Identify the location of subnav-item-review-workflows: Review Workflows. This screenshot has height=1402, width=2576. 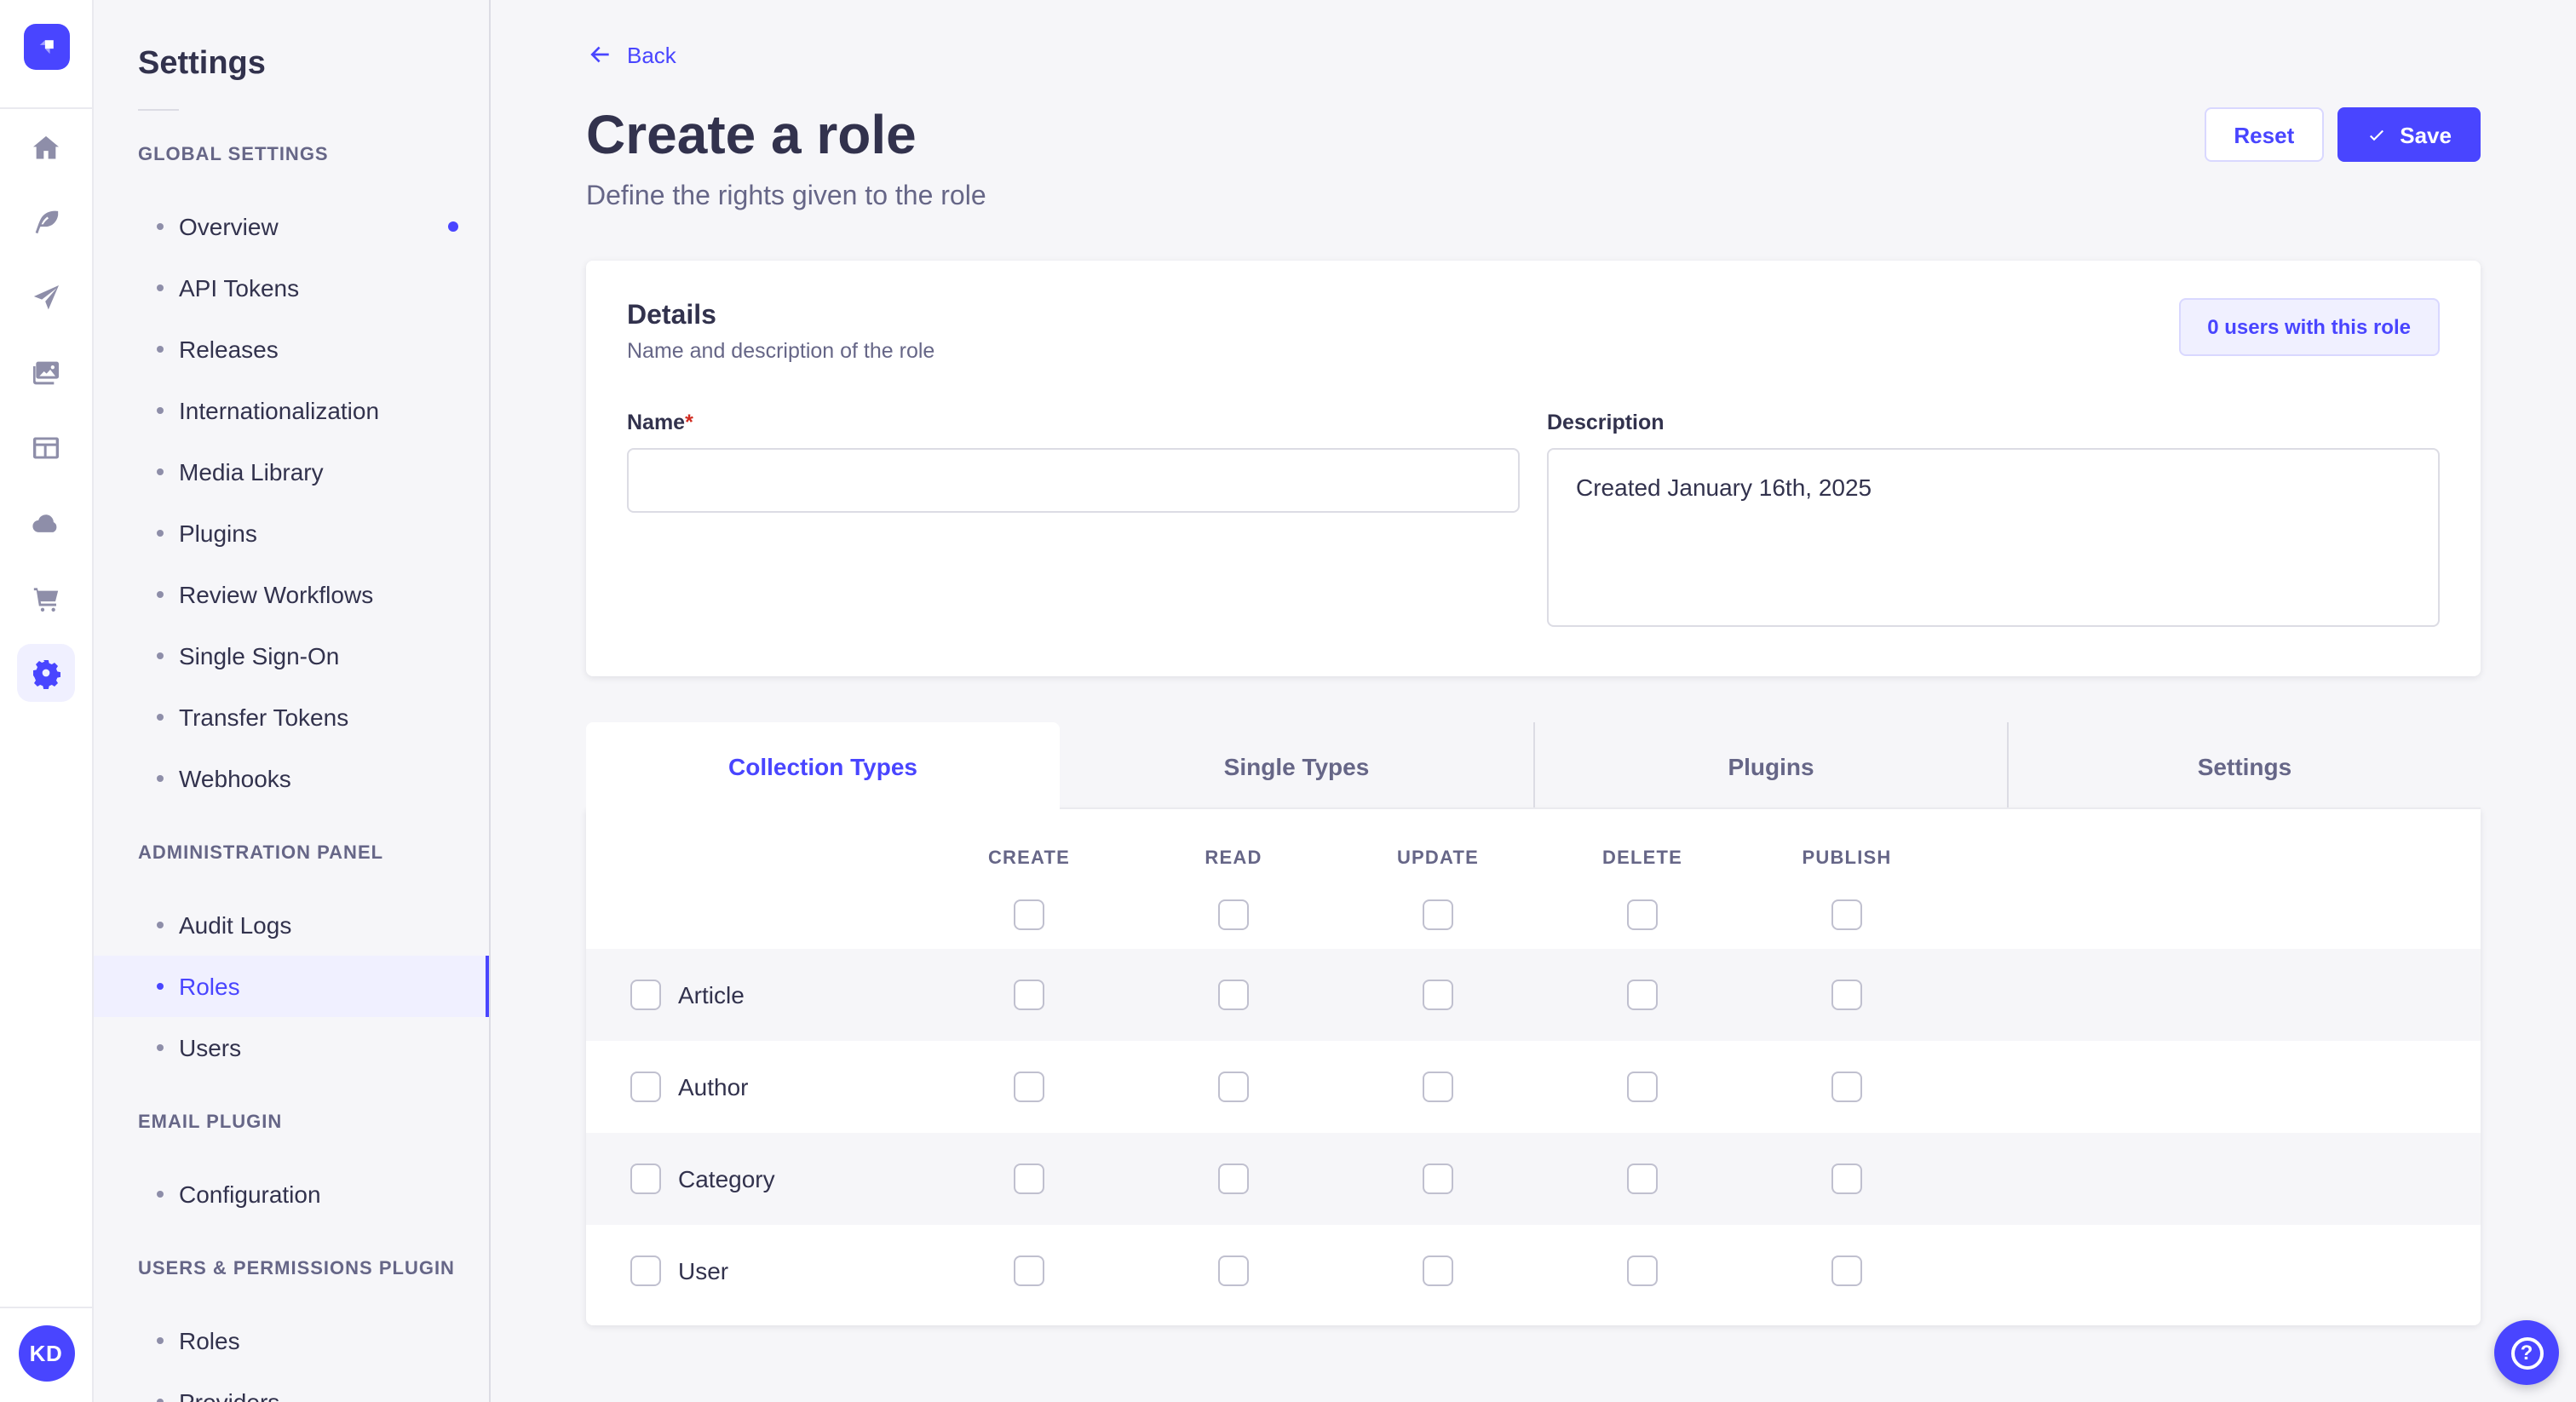
(291, 594).